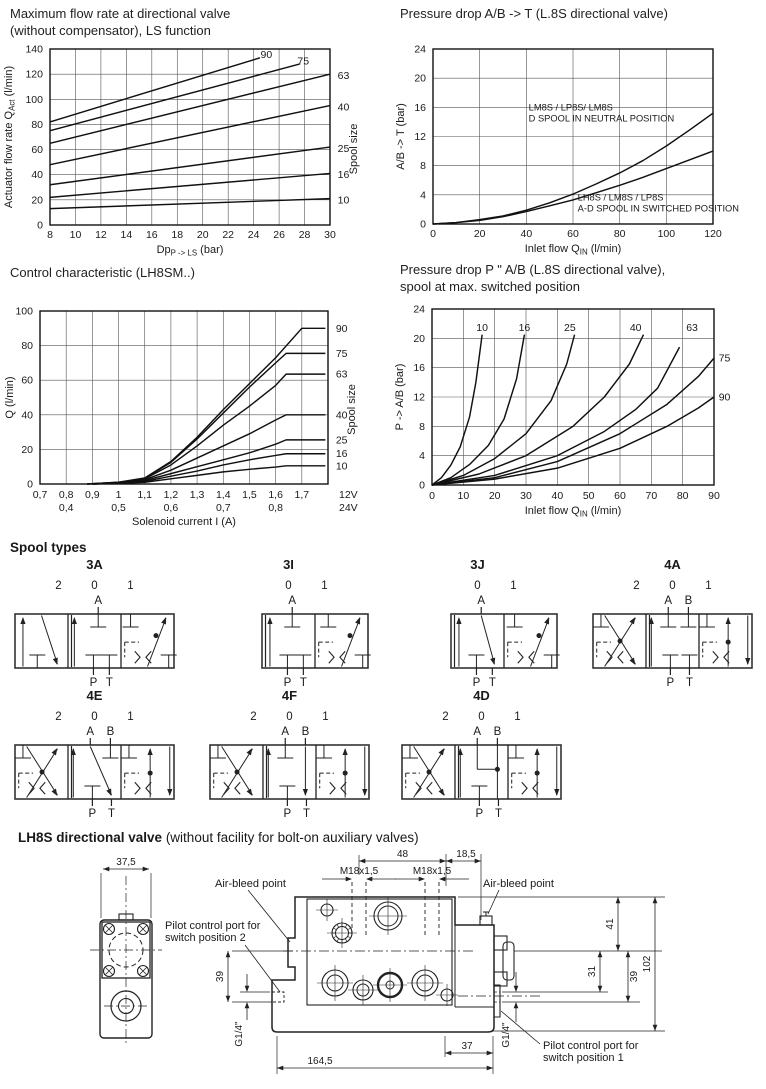 Image resolution: width=766 pixels, height=1089 pixels. I want to click on label-segment: A/B -> T (bar), so click(401, 136).